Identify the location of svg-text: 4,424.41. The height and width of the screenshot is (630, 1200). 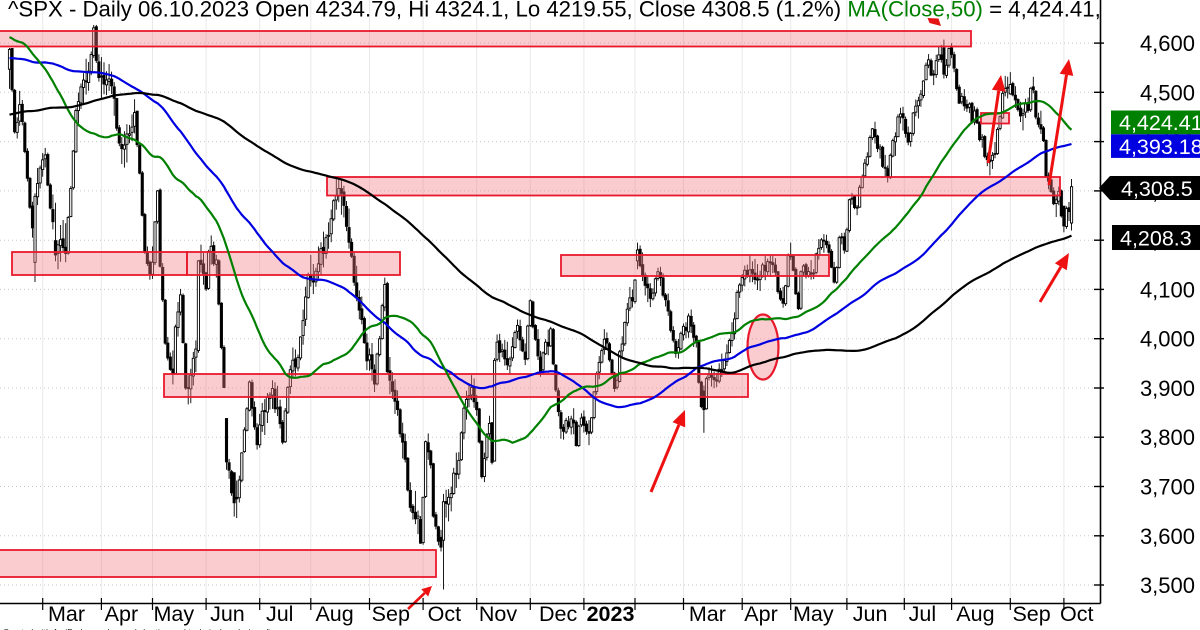
(1159, 123).